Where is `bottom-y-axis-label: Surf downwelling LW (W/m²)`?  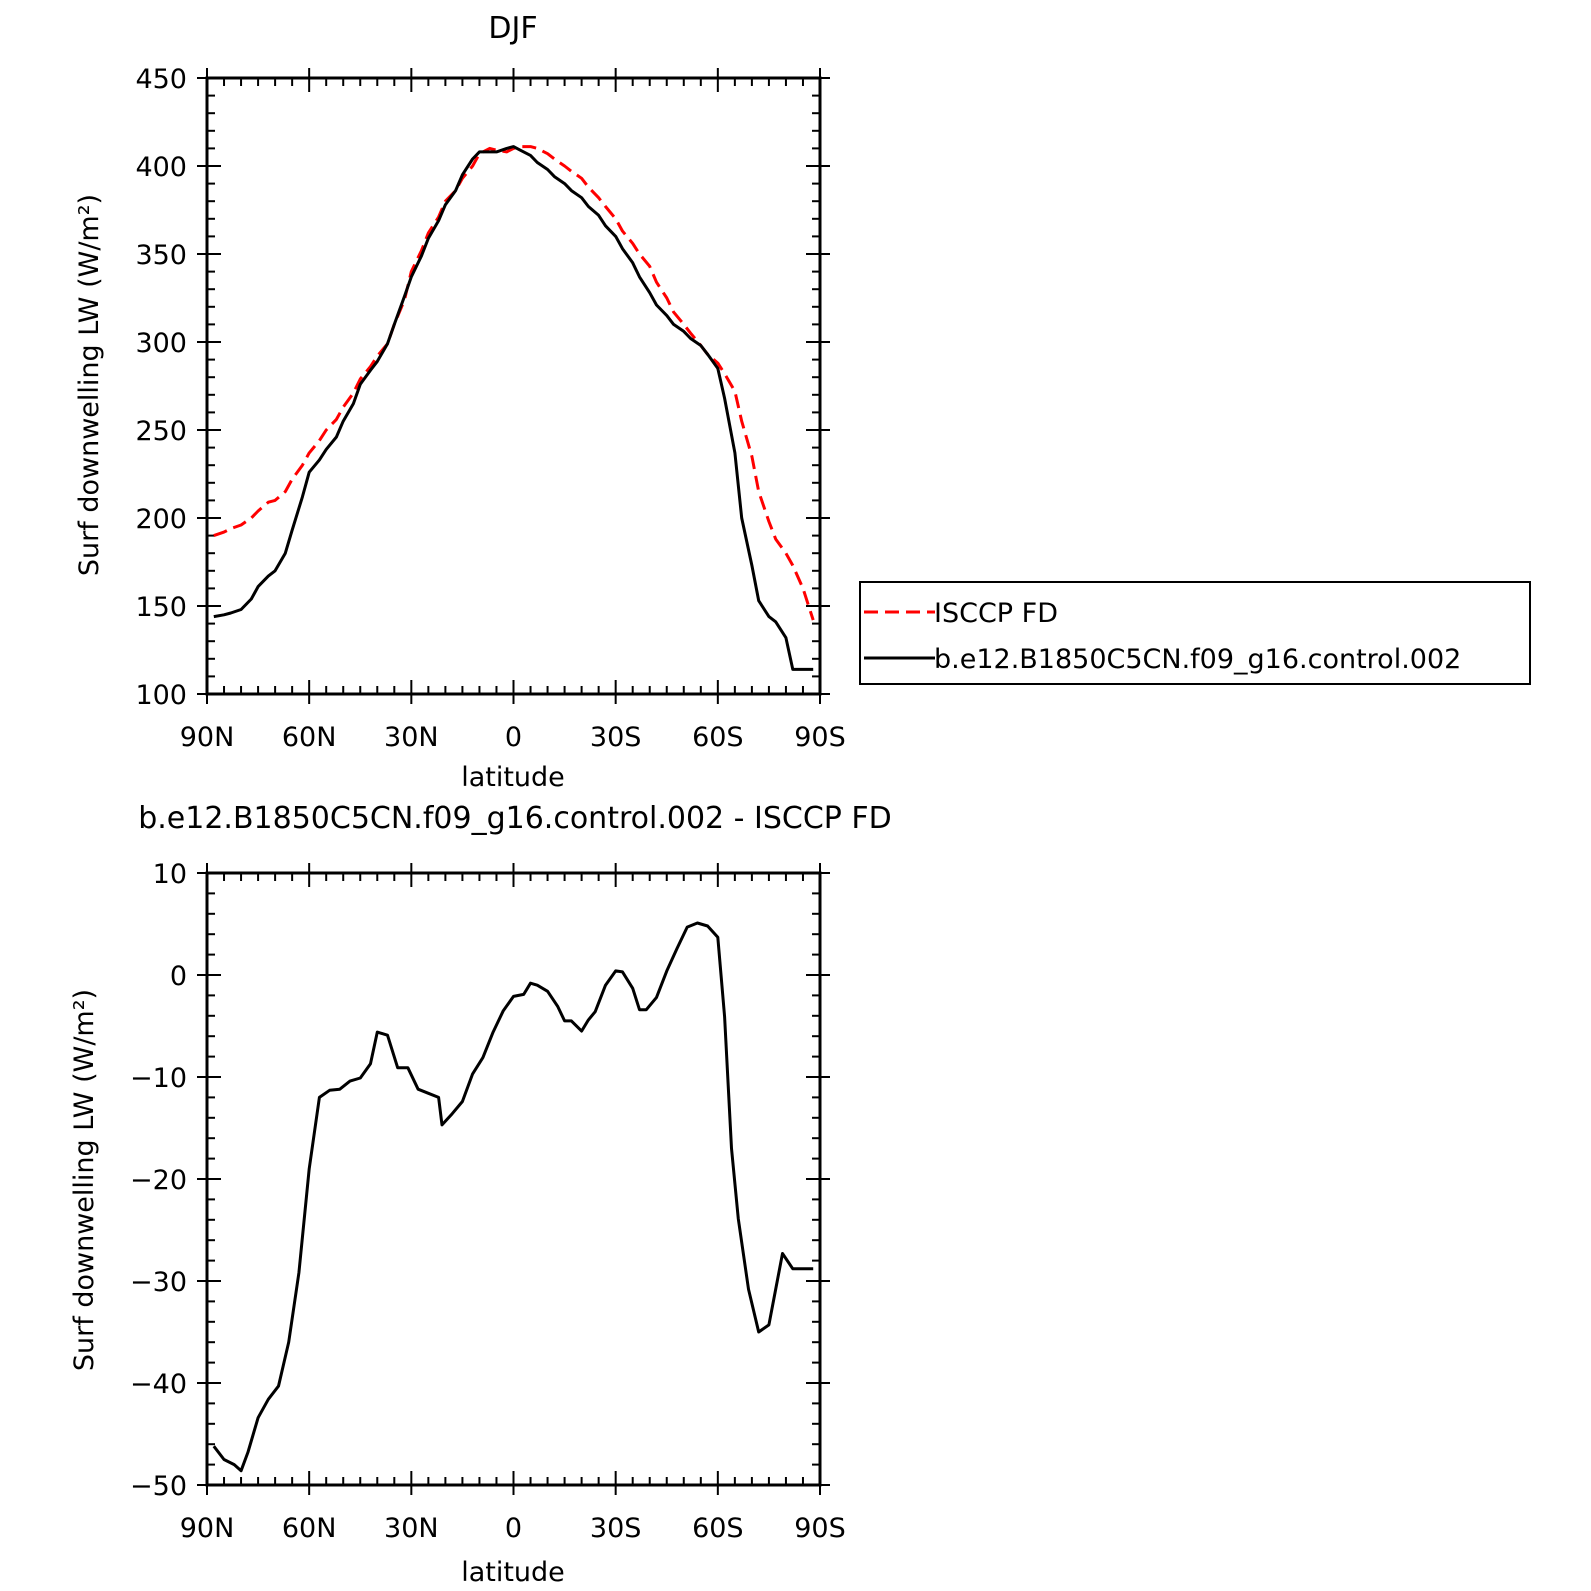 bottom-y-axis-label: Surf downwelling LW (W/m²) is located at coordinates (84, 1180).